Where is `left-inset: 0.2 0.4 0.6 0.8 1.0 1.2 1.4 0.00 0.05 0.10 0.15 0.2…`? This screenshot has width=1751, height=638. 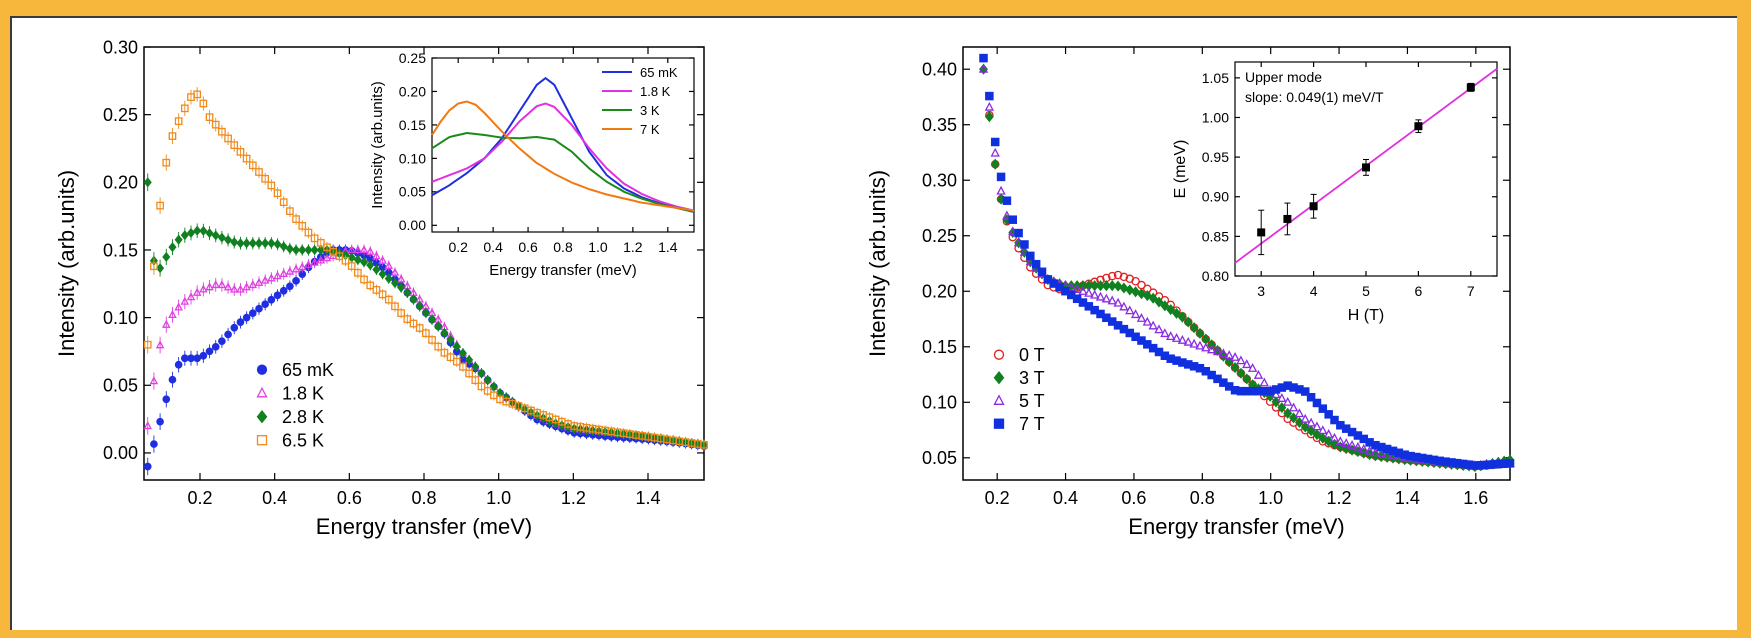
left-inset: 0.2 0.4 0.6 0.8 1.0 1.2 1.4 0.00 0.05 0.10 0.15 0.2… is located at coordinates (532, 164).